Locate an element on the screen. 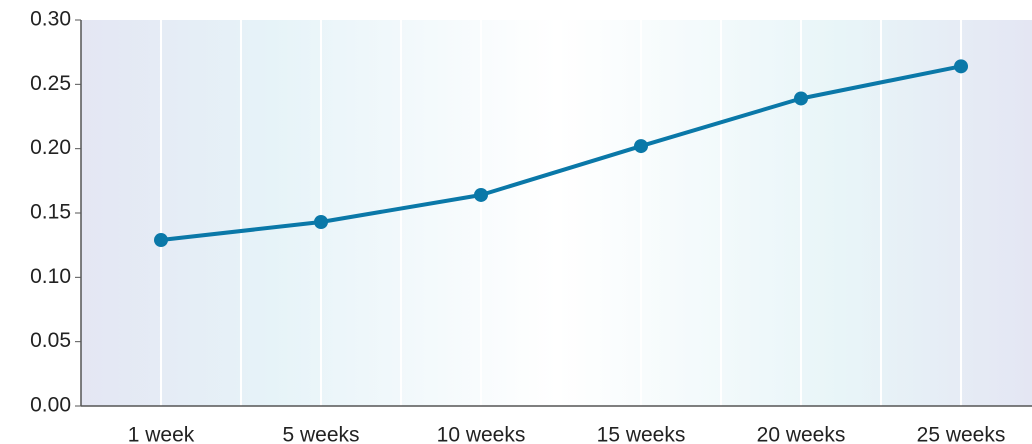 This screenshot has height=444, width=1032. x-tick-label: 25 weeks is located at coordinates (961, 434).